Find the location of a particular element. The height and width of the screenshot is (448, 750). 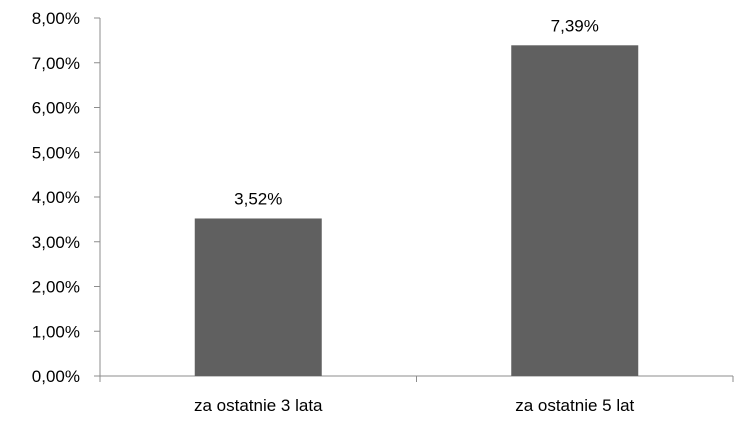

y-tick-label: 2,00% is located at coordinates (56, 287).